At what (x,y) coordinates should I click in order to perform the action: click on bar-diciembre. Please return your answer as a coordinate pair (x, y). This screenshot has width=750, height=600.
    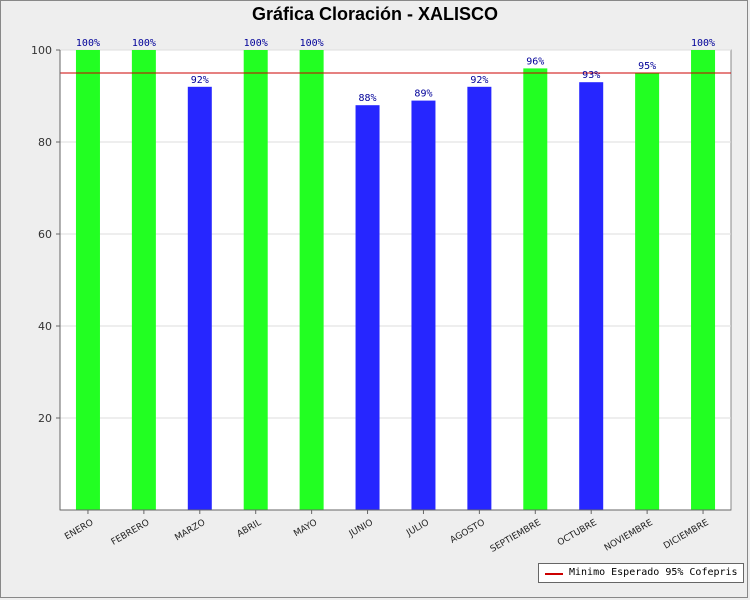
    Looking at the image, I should click on (703, 280).